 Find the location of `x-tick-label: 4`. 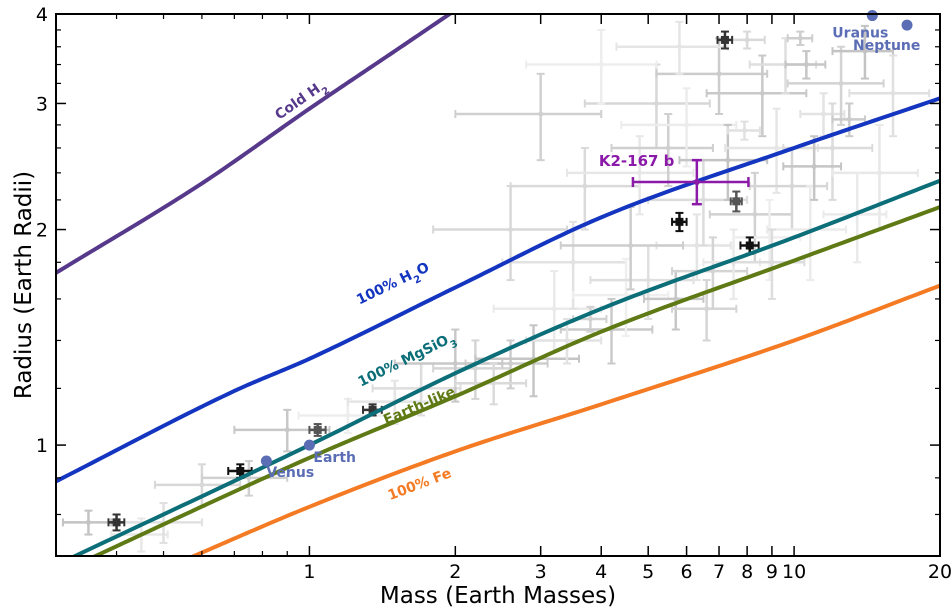

x-tick-label: 4 is located at coordinates (601, 572).